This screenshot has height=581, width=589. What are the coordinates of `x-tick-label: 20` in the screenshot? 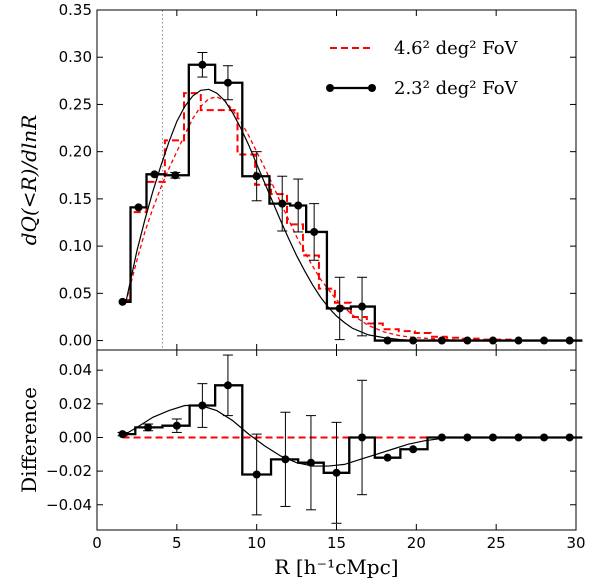 It's located at (416, 543).